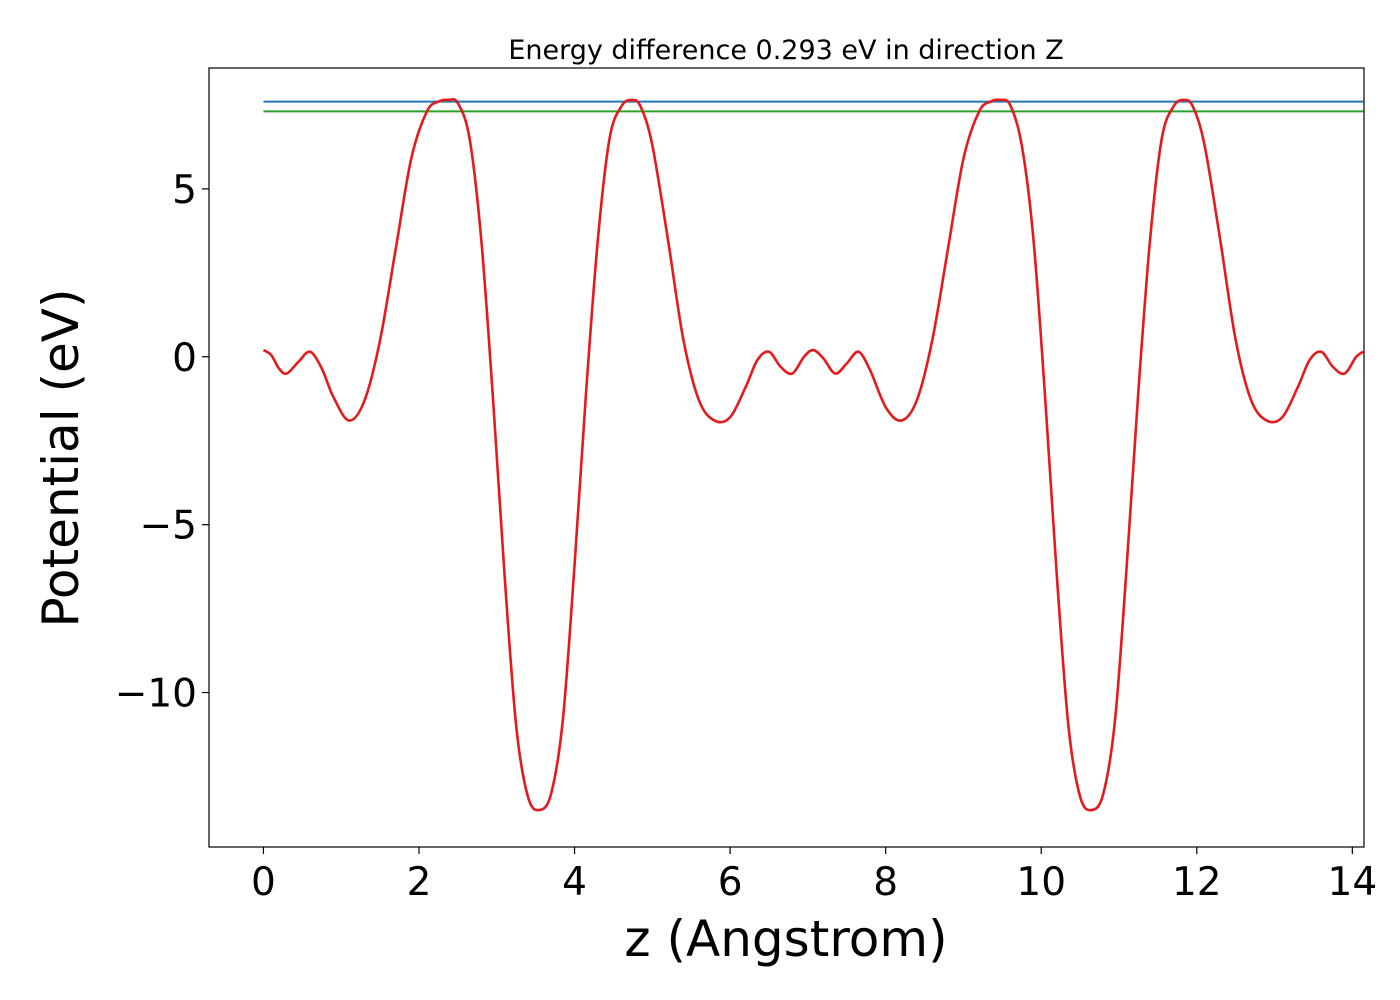 The image size is (1400, 1000). Describe the element at coordinates (574, 882) in the screenshot. I see `x-tick-label: 4` at that location.